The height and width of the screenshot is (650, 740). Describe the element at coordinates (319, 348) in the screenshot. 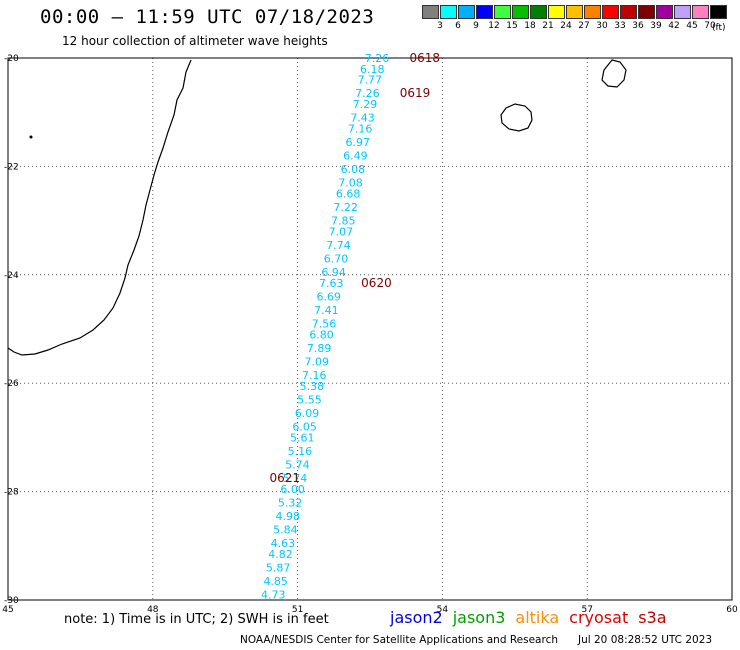

I see `wave-height-value: 7.89` at that location.